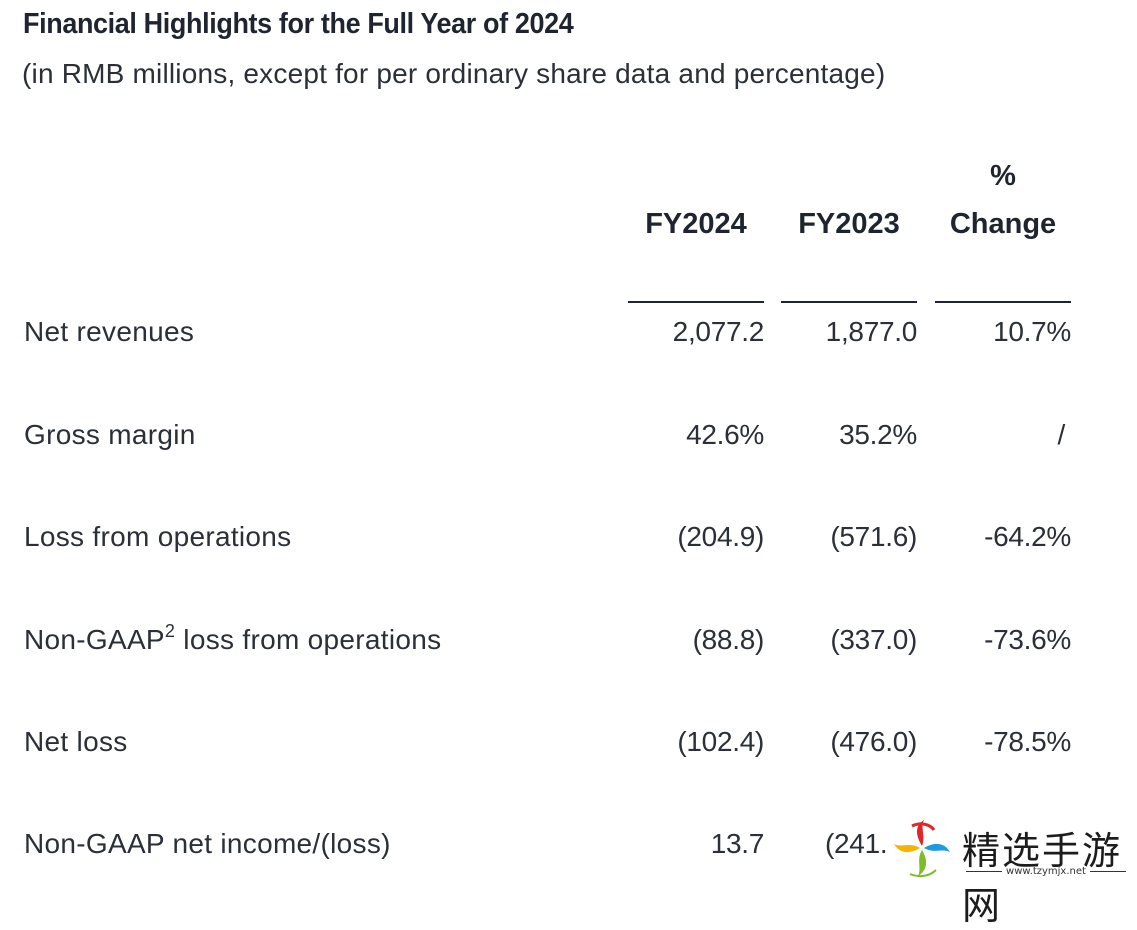 This screenshot has height=930, width=1137. I want to click on row-label: Loss from operations, so click(158, 536).